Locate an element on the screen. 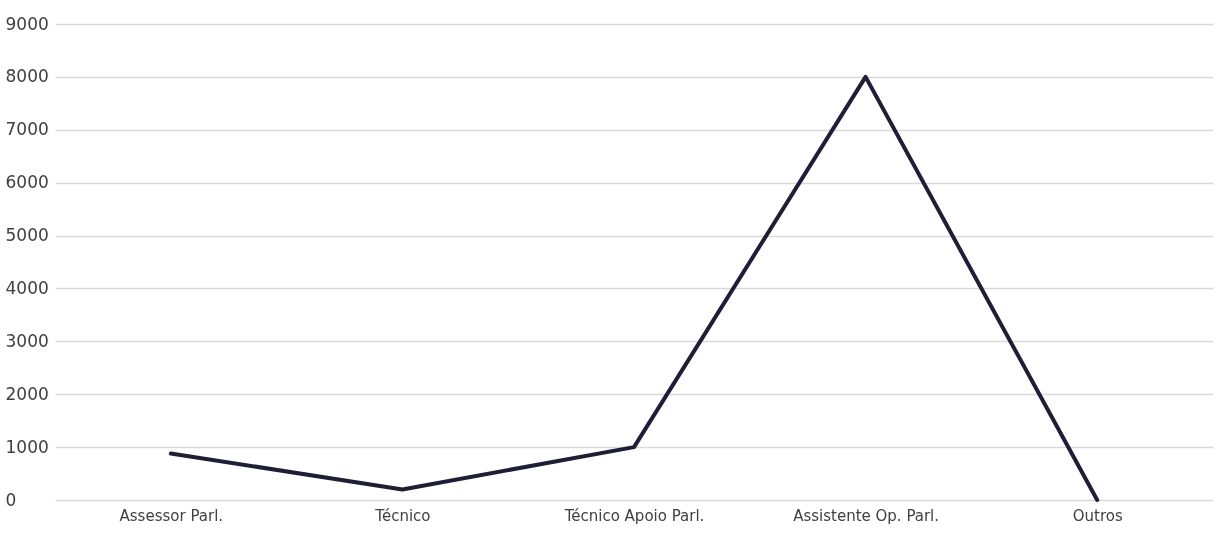 This screenshot has height=533, width=1223. x-tick-label: Técnico is located at coordinates (402, 515).